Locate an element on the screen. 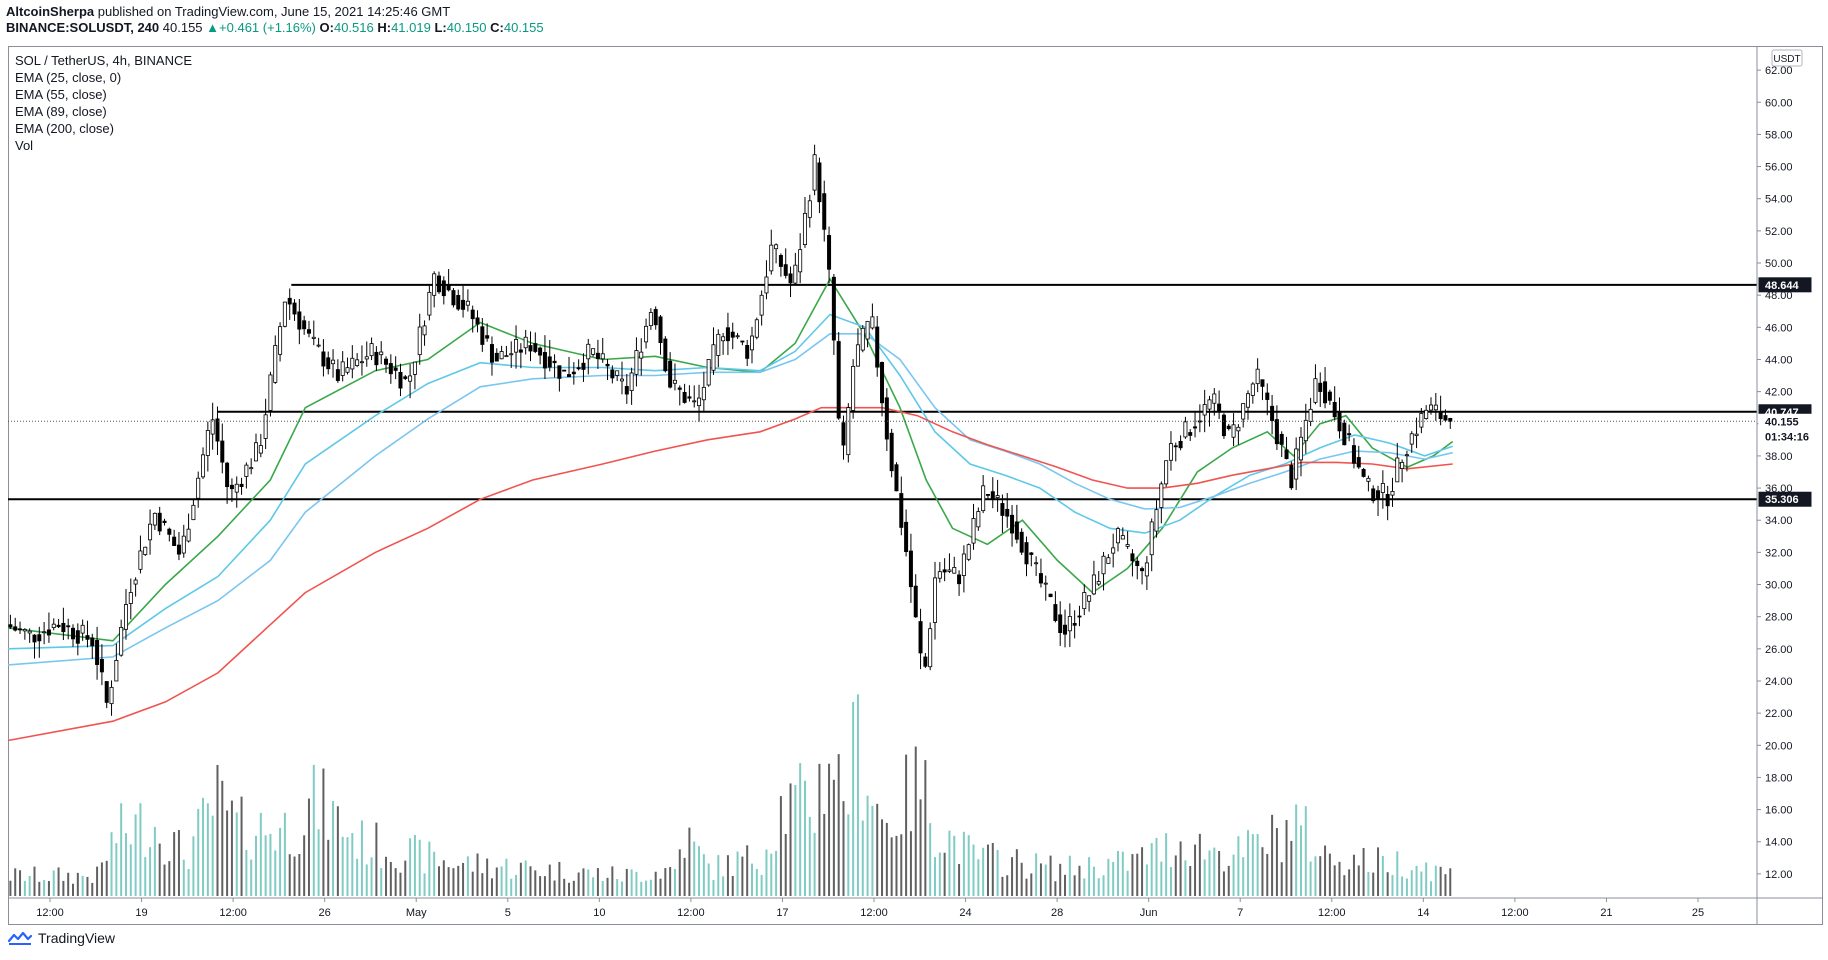 This screenshot has width=1828, height=960. y-tick-label: 22.00 is located at coordinates (1779, 714).